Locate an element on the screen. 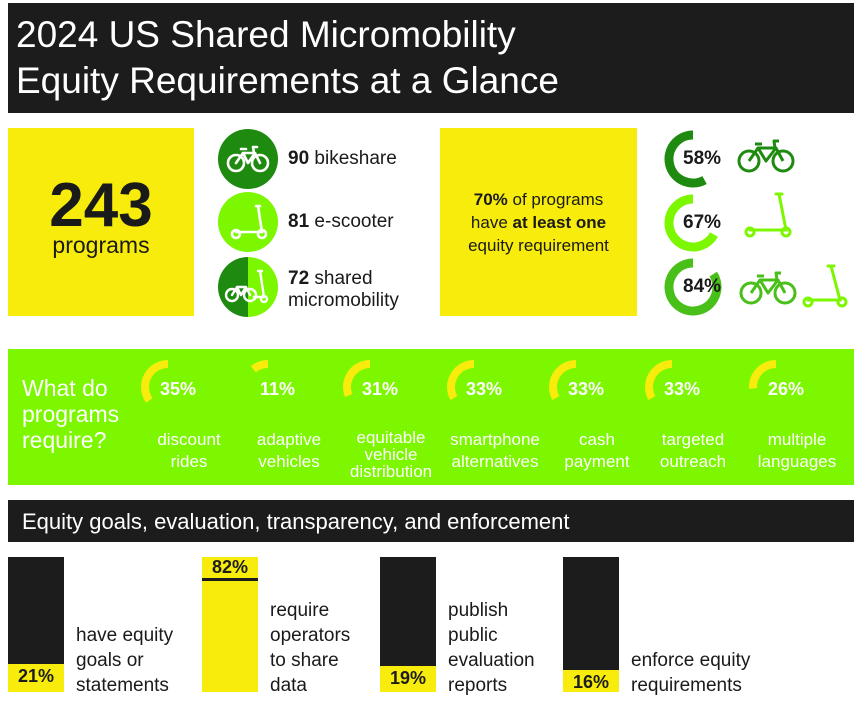  equity-summary-bold: at least one is located at coordinates (559, 222).